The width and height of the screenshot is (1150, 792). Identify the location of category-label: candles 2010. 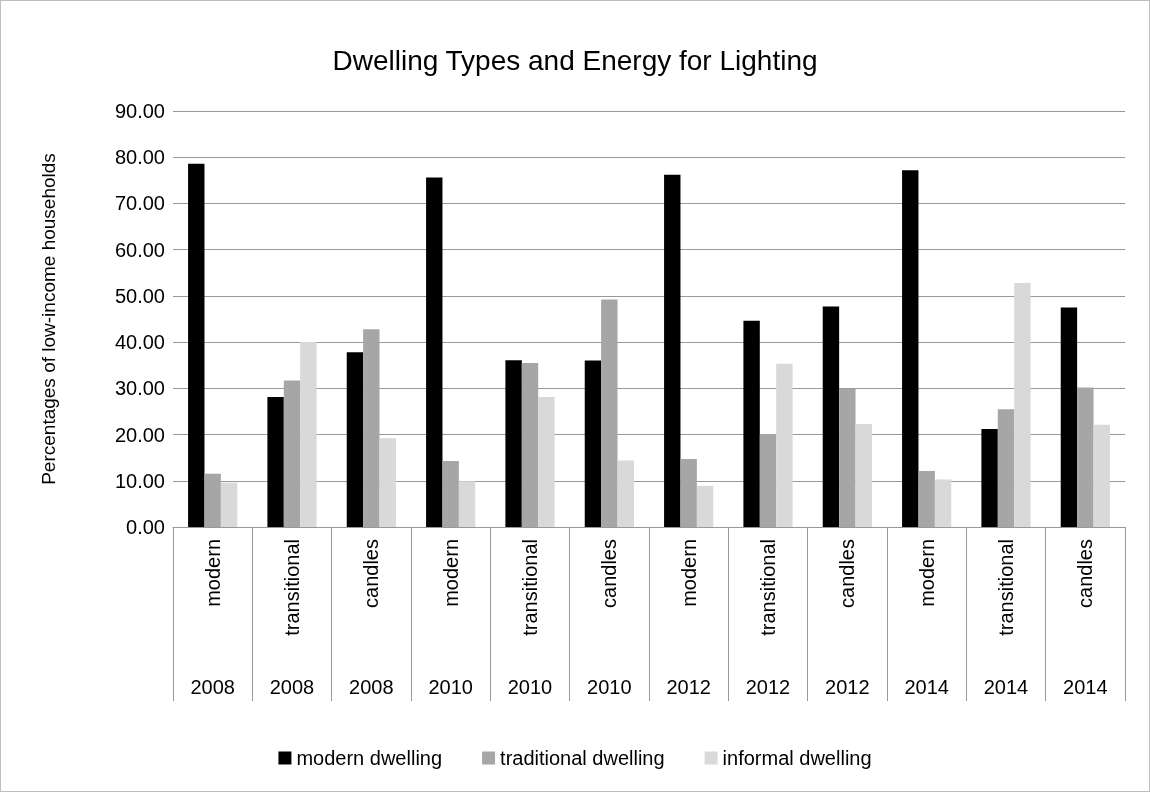
(609, 618).